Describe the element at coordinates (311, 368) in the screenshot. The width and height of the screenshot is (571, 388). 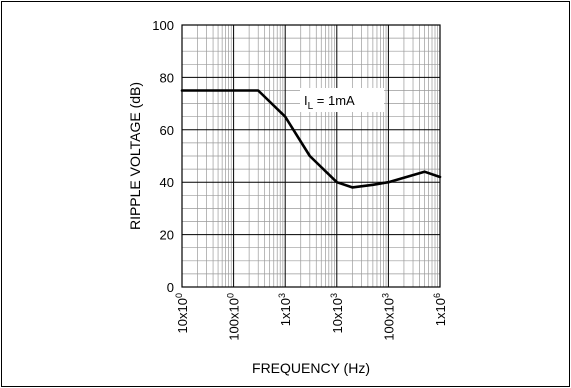
I see `x-axis-label: FREQUENCY (Hz)` at that location.